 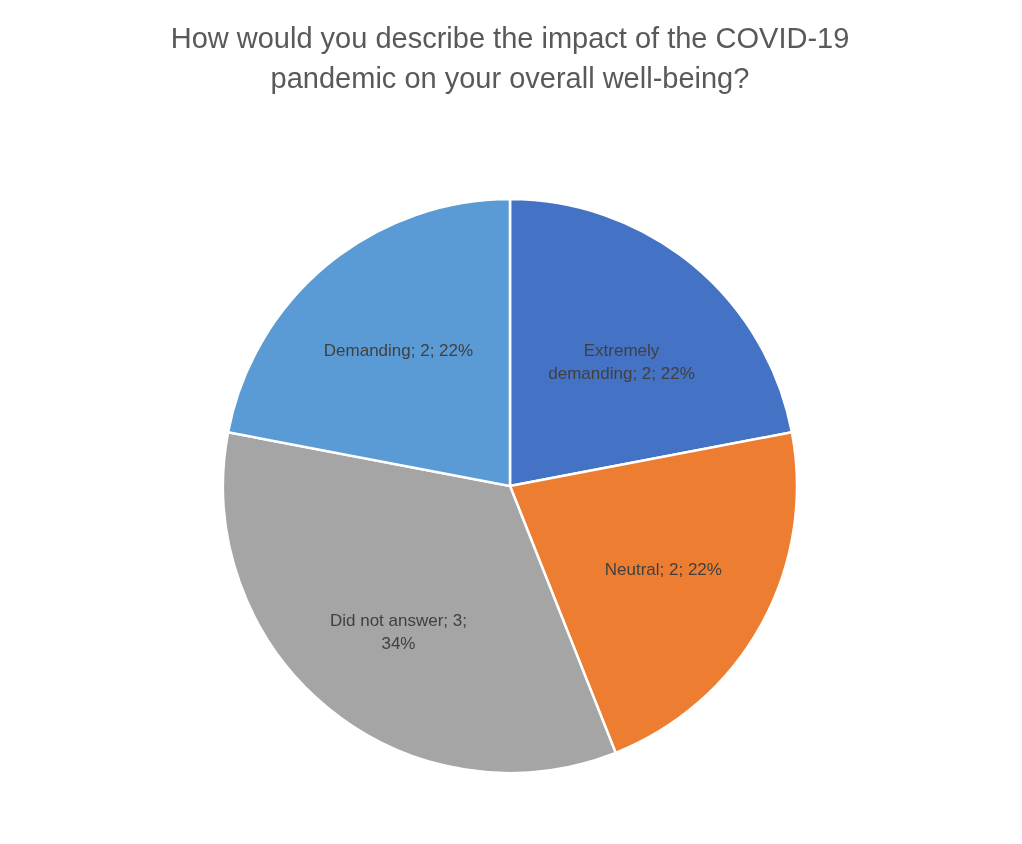 I want to click on slice-label: Extremely demanding; 2; 22%, so click(x=621, y=362).